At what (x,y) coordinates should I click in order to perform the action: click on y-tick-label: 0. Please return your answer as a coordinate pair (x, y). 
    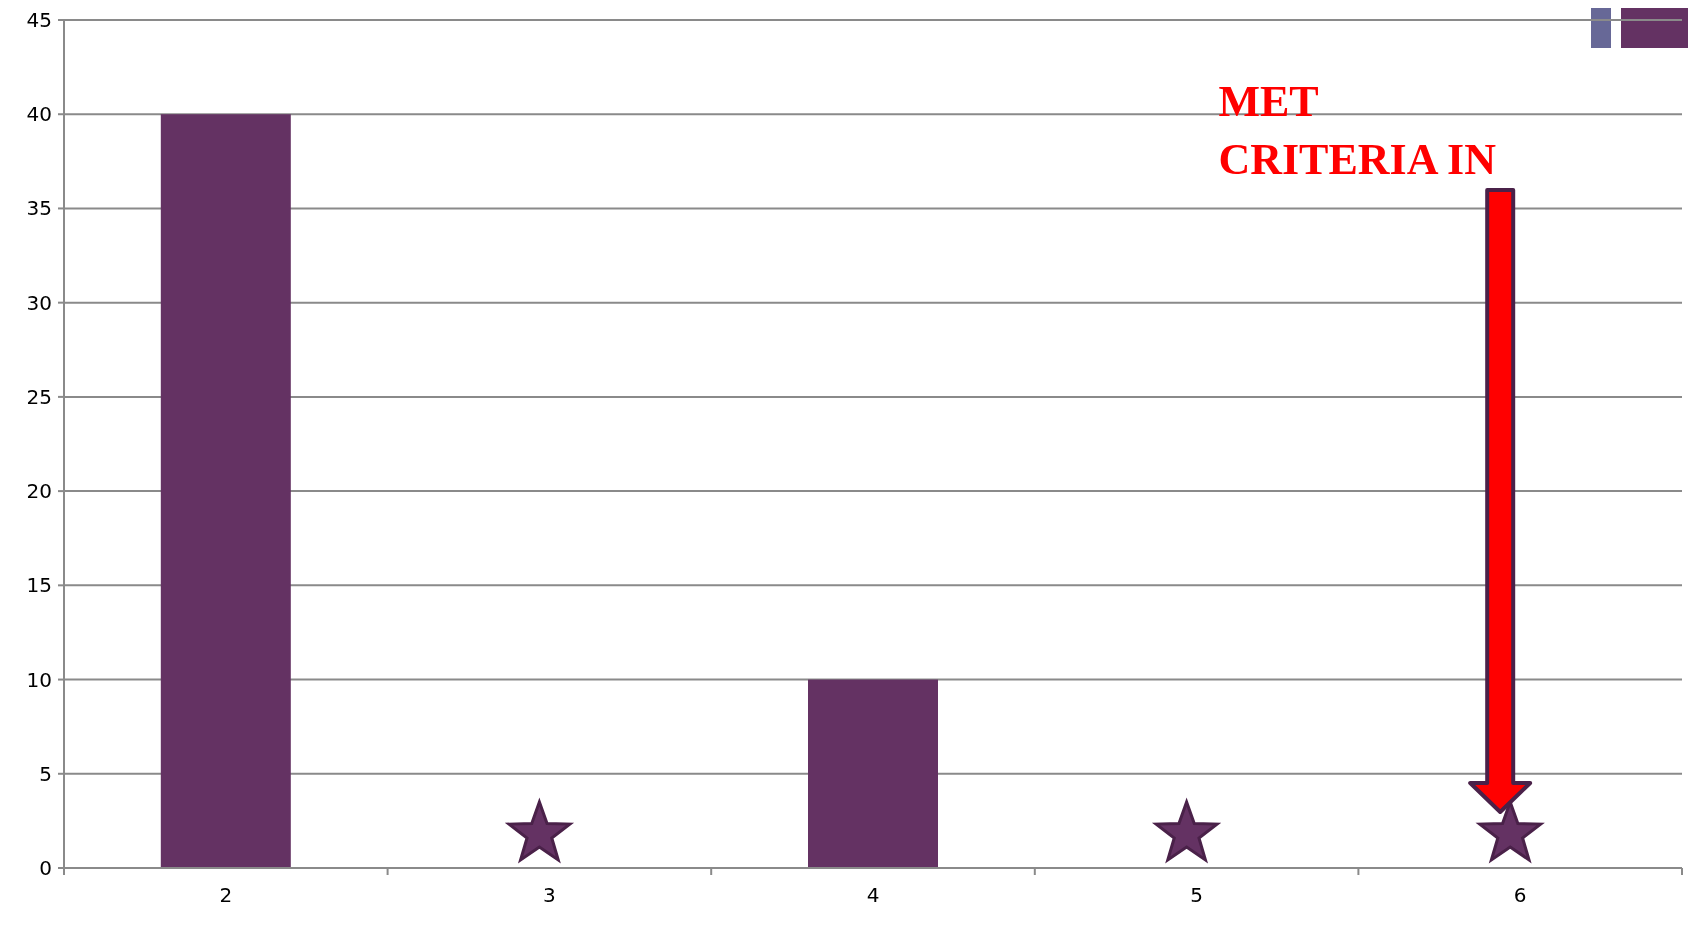
    Looking at the image, I should click on (45, 868).